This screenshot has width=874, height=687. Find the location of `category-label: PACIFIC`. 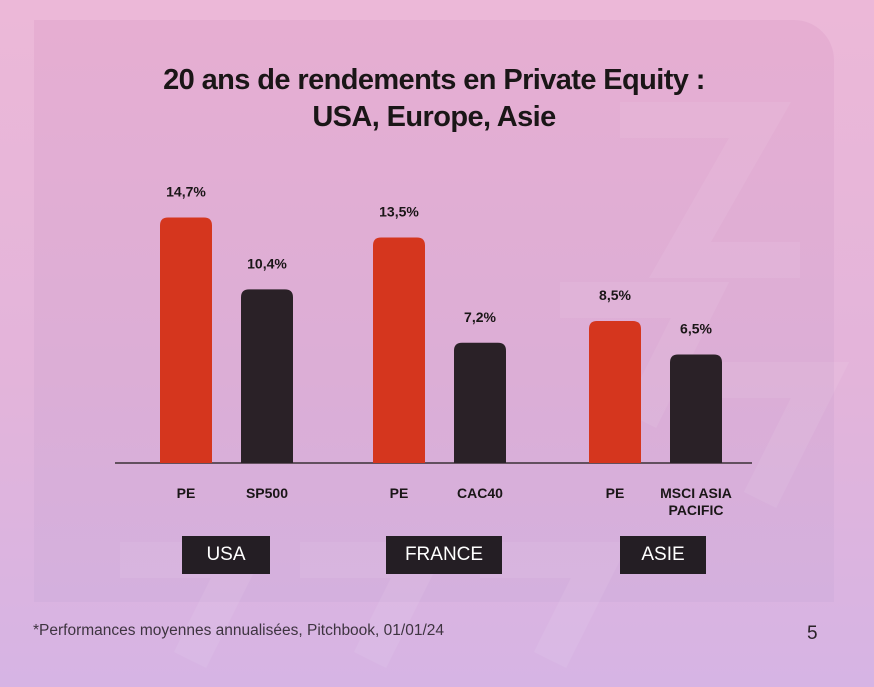

category-label: PACIFIC is located at coordinates (696, 510).